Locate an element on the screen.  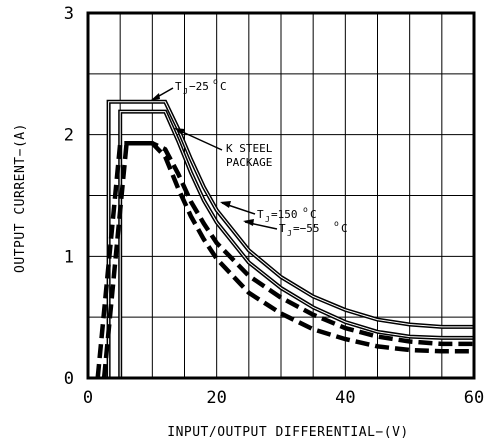
tj25-label: T J −25 o C is located at coordinates (201, 86).